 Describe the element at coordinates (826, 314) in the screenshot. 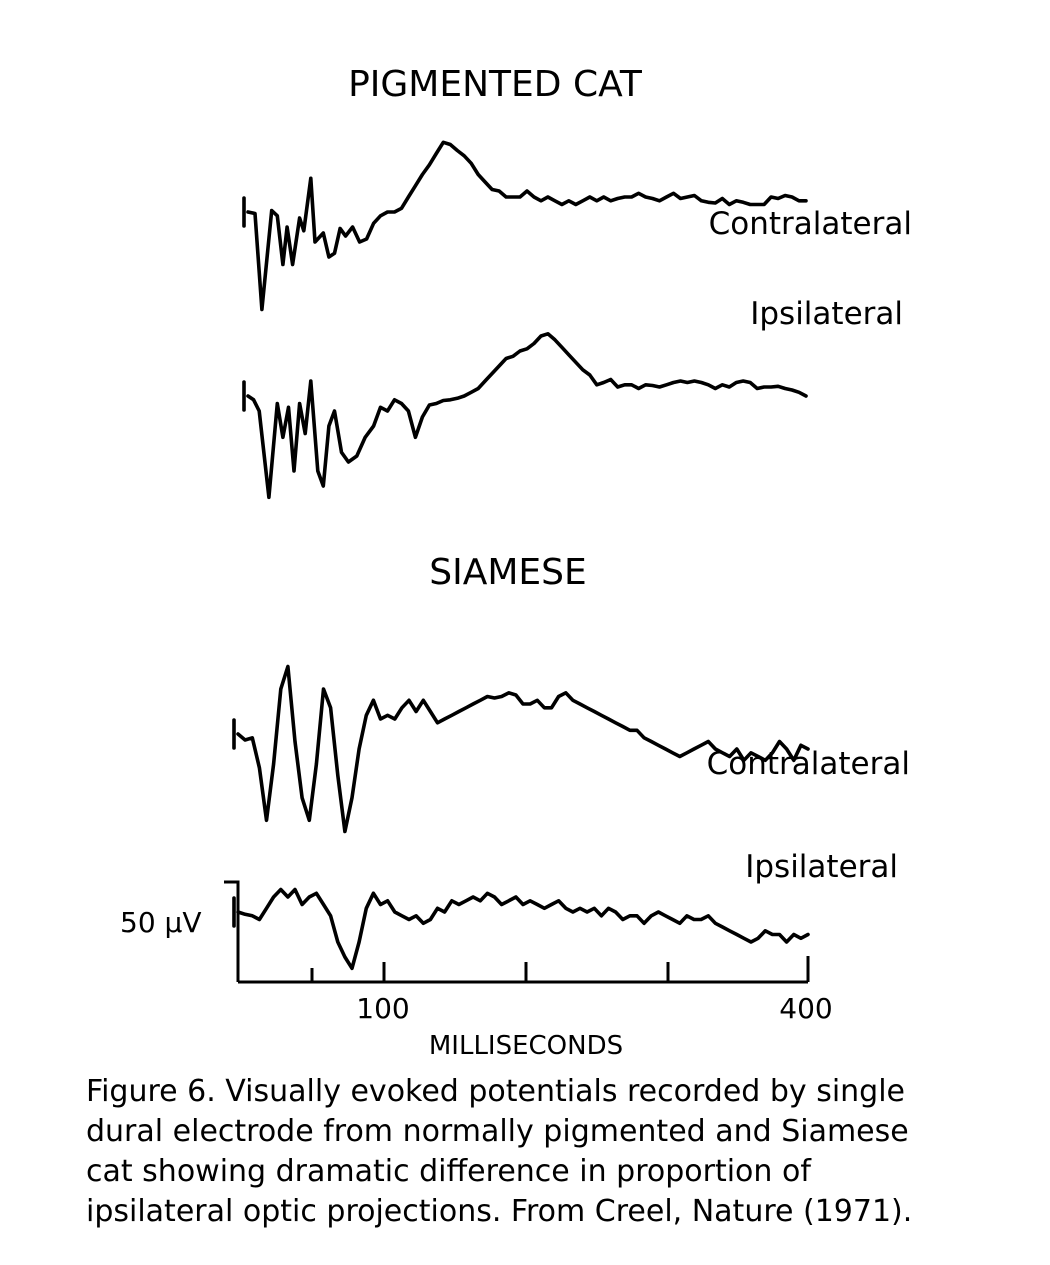

I see `pigmented-ipsilateral-label: Ipsilateral` at that location.